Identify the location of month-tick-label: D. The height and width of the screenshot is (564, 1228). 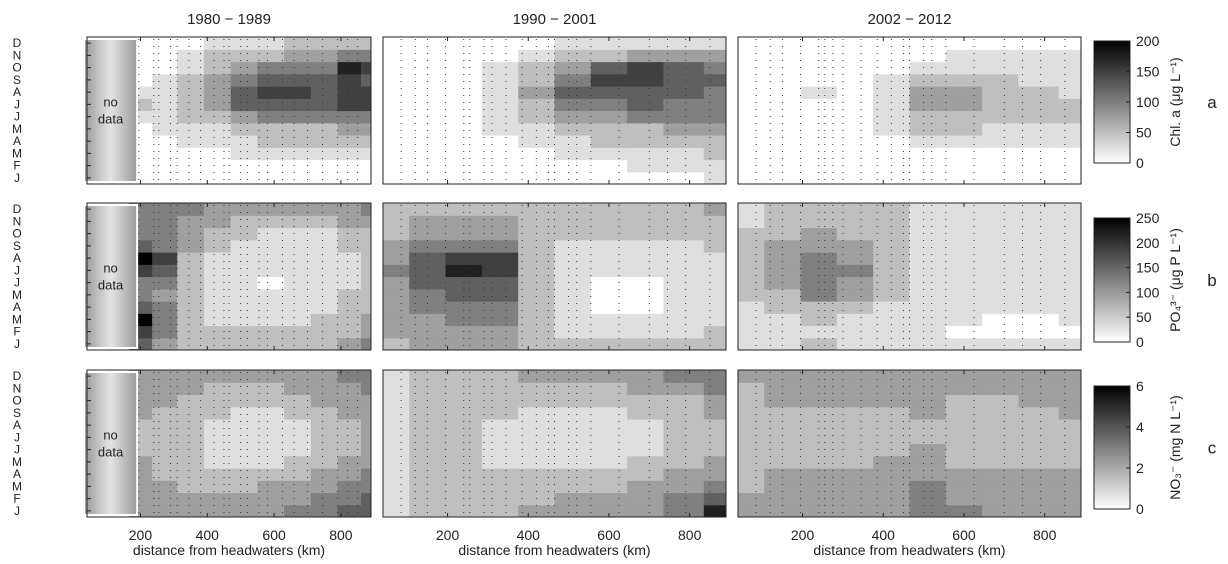
(17, 209).